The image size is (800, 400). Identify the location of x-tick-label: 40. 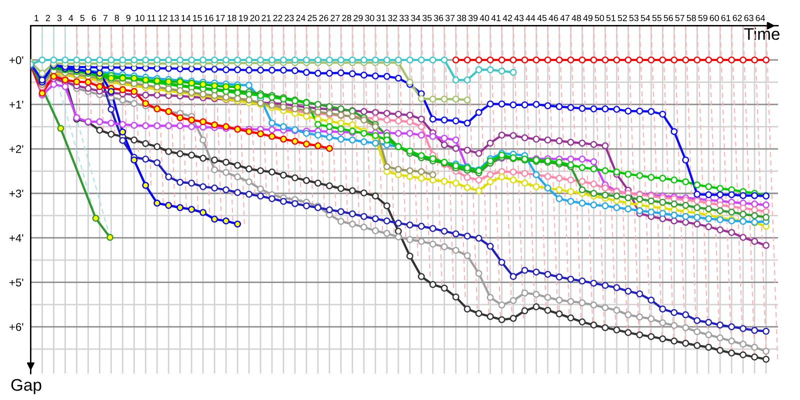
(485, 18).